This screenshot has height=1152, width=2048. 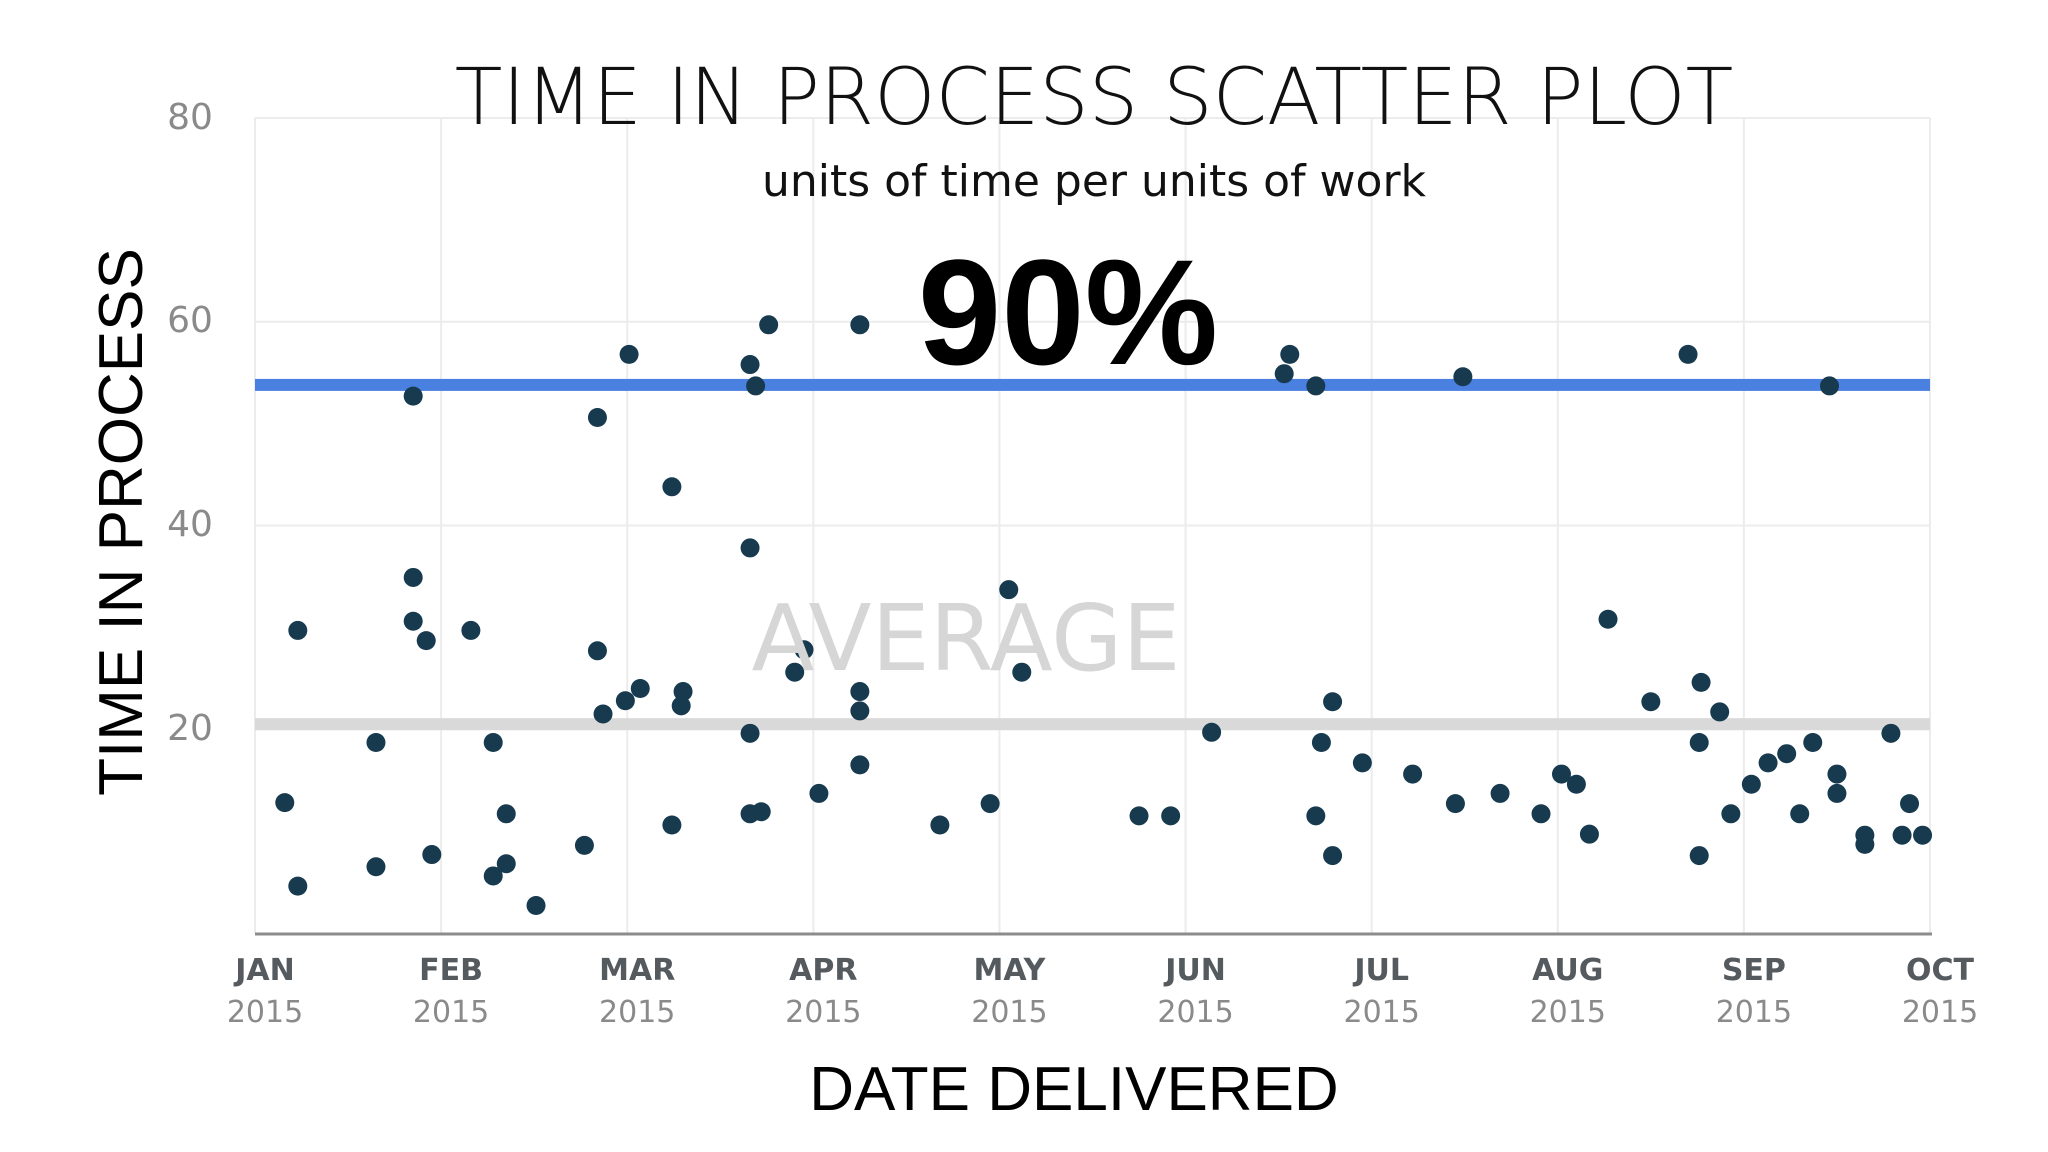 What do you see at coordinates (1068, 312) in the screenshot?
I see `percentile-label: 90%` at bounding box center [1068, 312].